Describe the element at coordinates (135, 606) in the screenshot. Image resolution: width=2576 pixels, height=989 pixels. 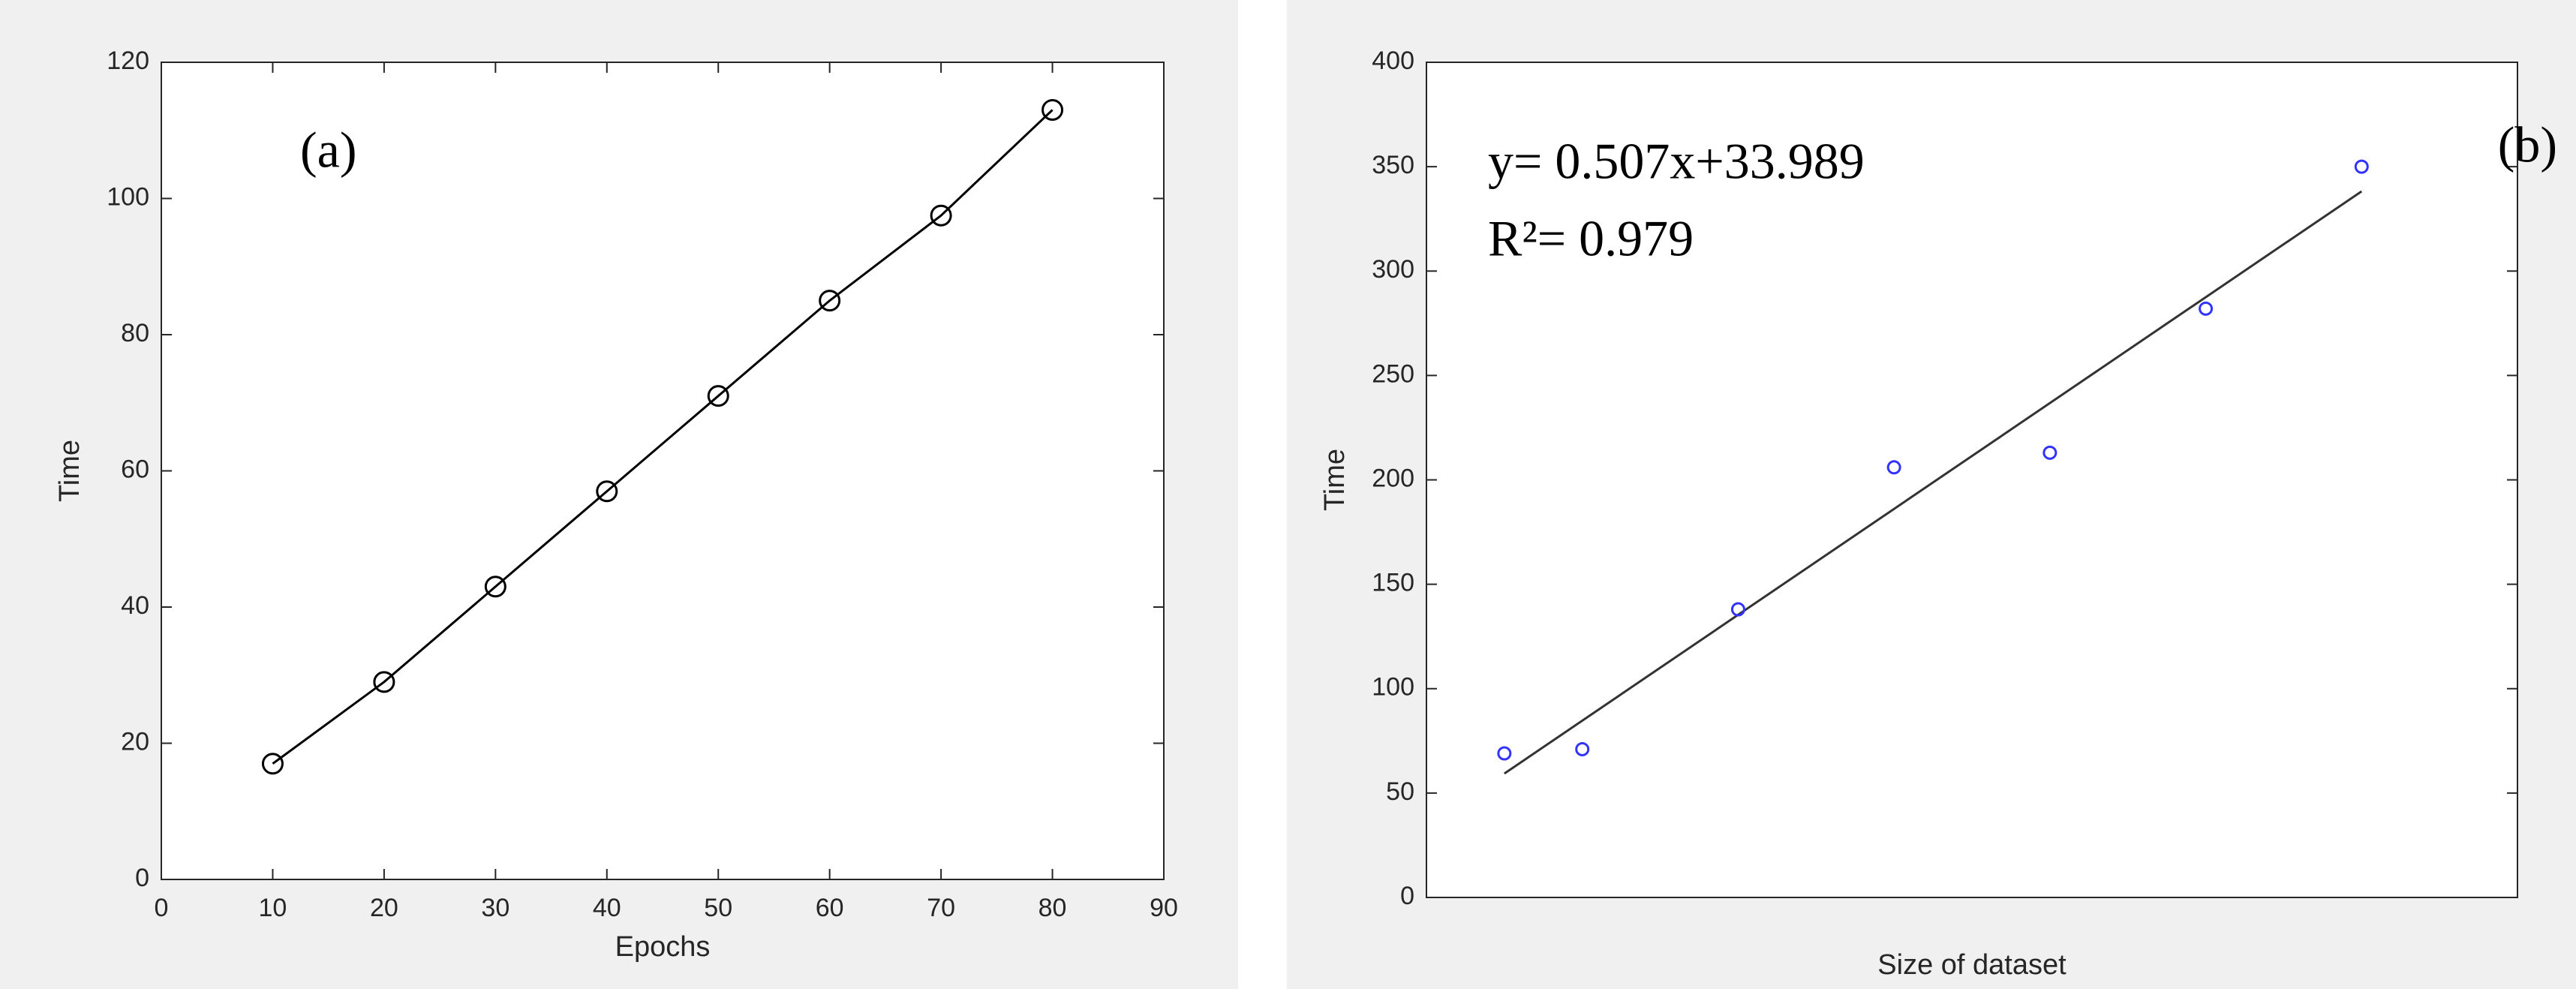
I see `y-tick-label: 40` at that location.